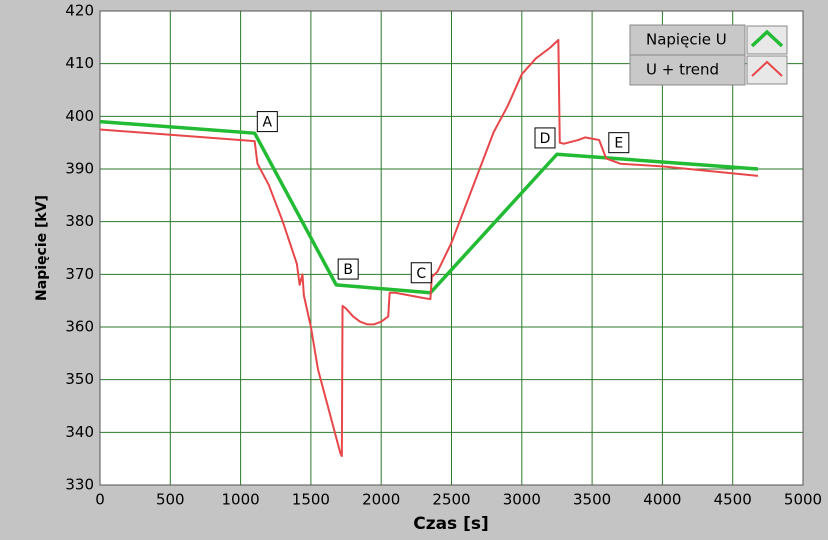 The height and width of the screenshot is (540, 828). Describe the element at coordinates (522, 500) in the screenshot. I see `x-tick-label: 3000` at that location.